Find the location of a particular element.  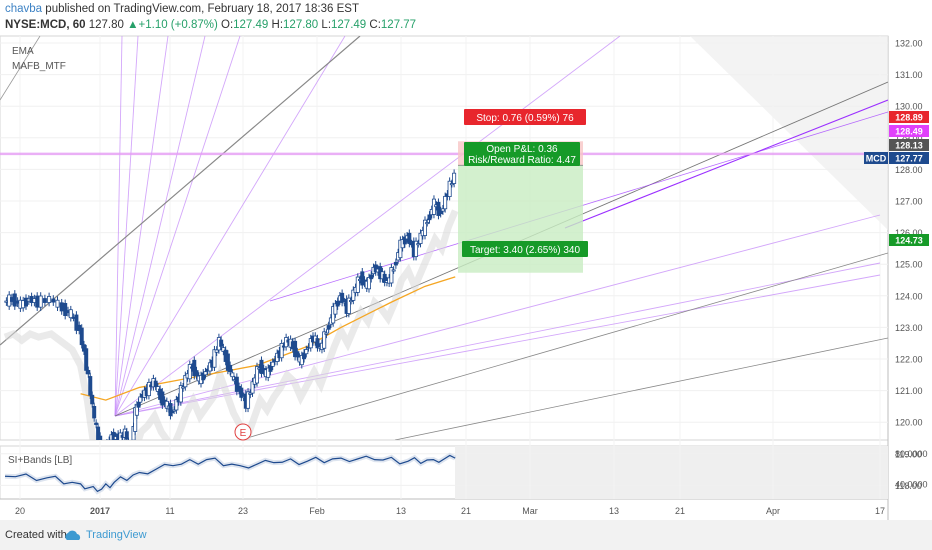

risk-reward-label: Risk/Reward Ratio: 4.47 is located at coordinates (522, 160).